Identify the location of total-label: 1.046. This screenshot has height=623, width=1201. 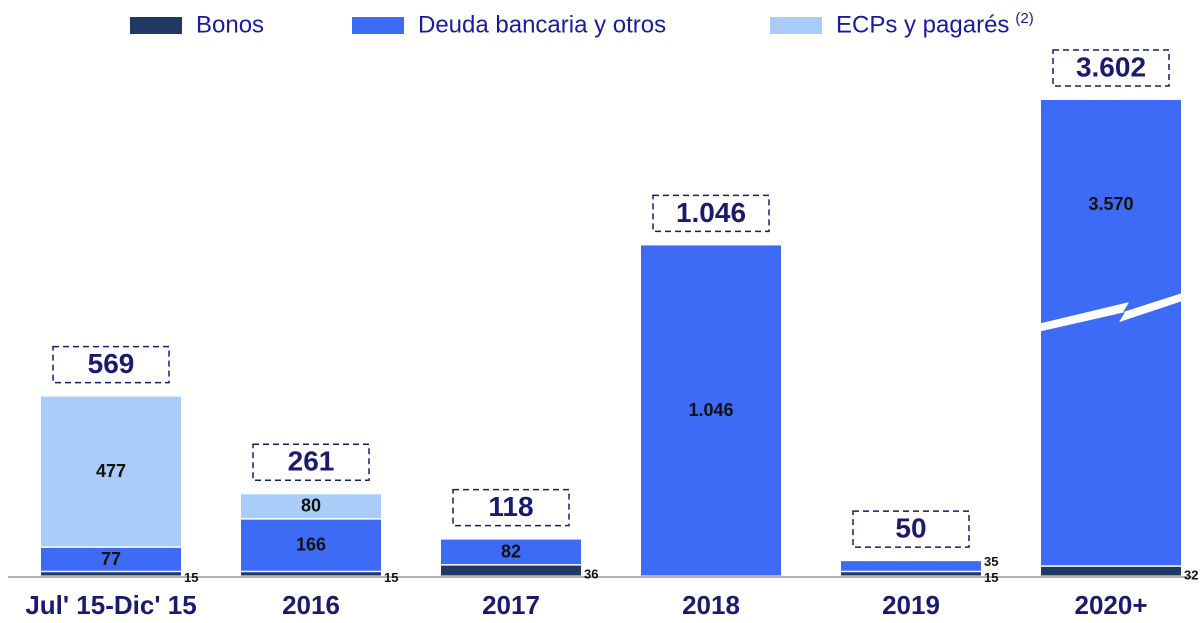
(711, 212).